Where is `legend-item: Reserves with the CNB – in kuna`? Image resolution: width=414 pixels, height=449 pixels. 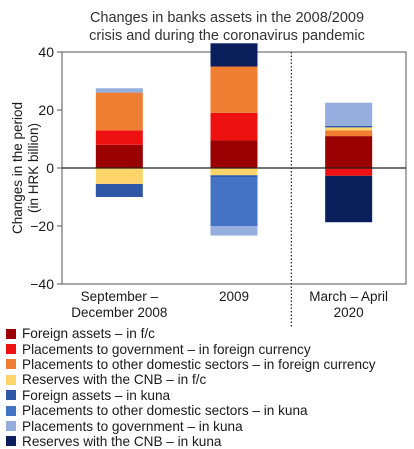
legend-item: Reserves with the CNB – in kuna is located at coordinates (191, 441).